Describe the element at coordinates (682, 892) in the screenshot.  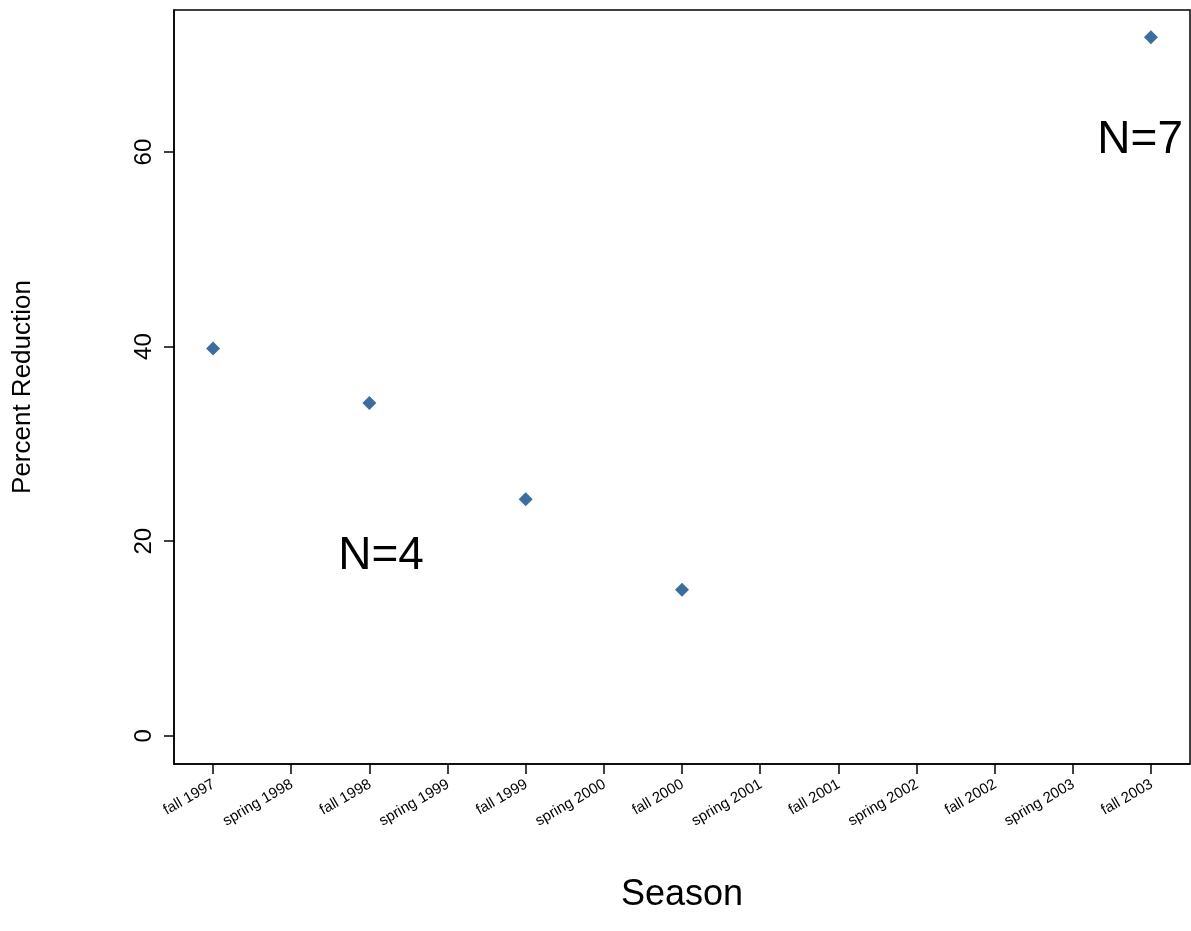
I see `x-axis-title: Season` at that location.